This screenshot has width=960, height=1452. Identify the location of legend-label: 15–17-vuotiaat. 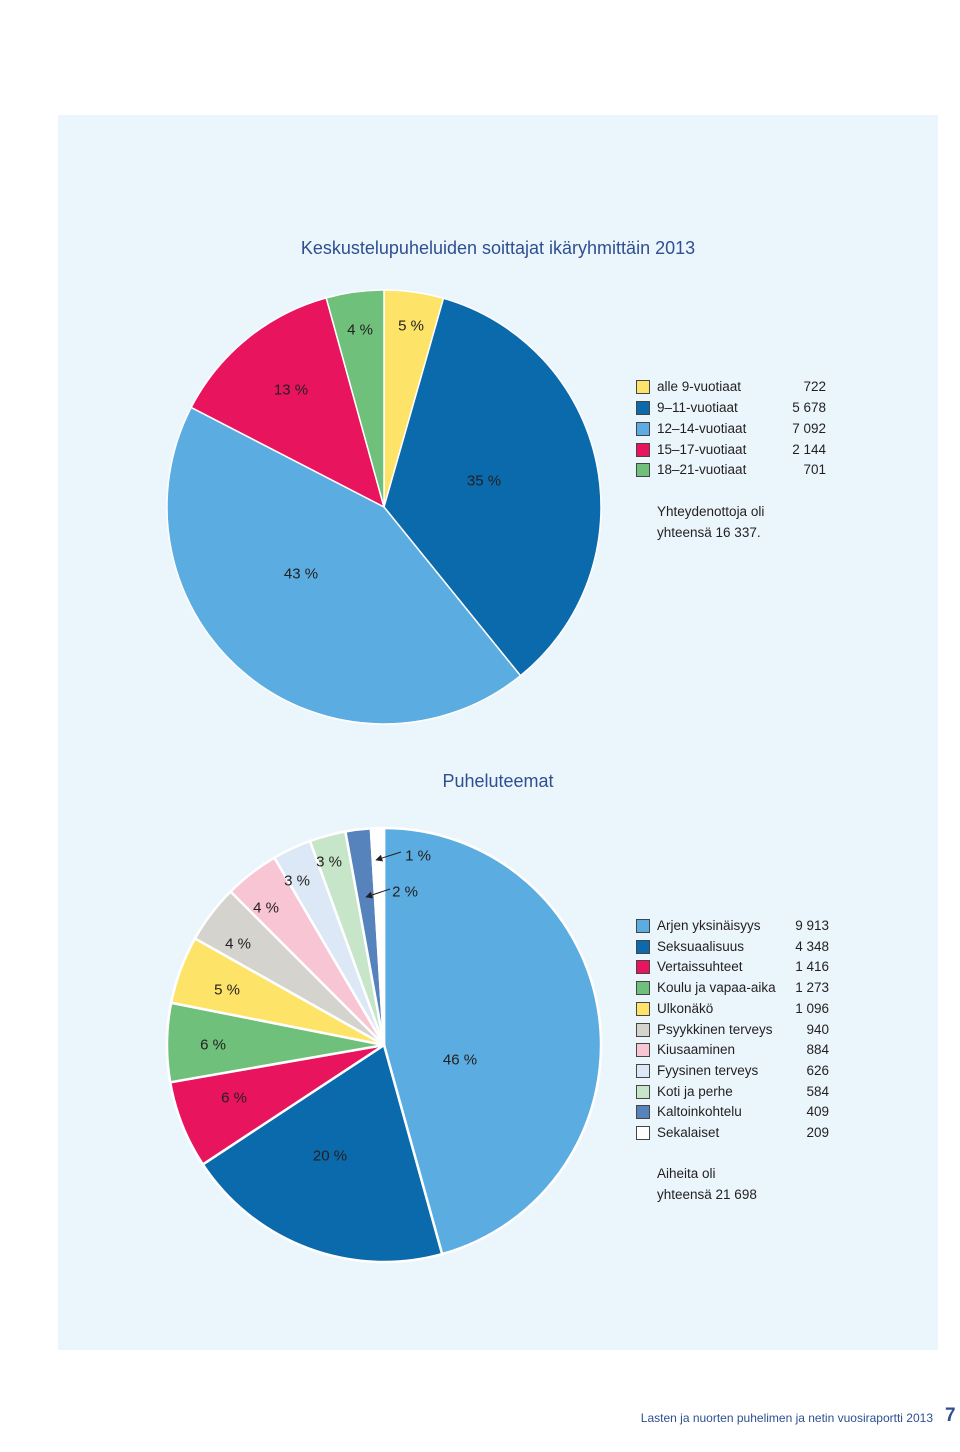
(702, 449).